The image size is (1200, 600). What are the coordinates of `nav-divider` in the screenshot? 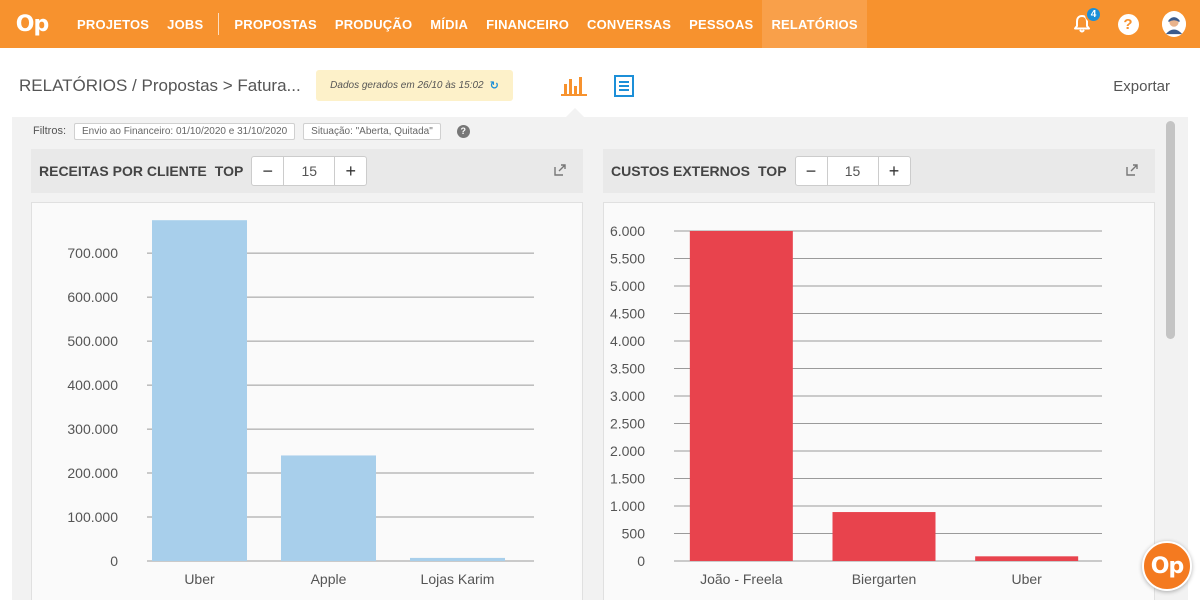 It's located at (219, 24).